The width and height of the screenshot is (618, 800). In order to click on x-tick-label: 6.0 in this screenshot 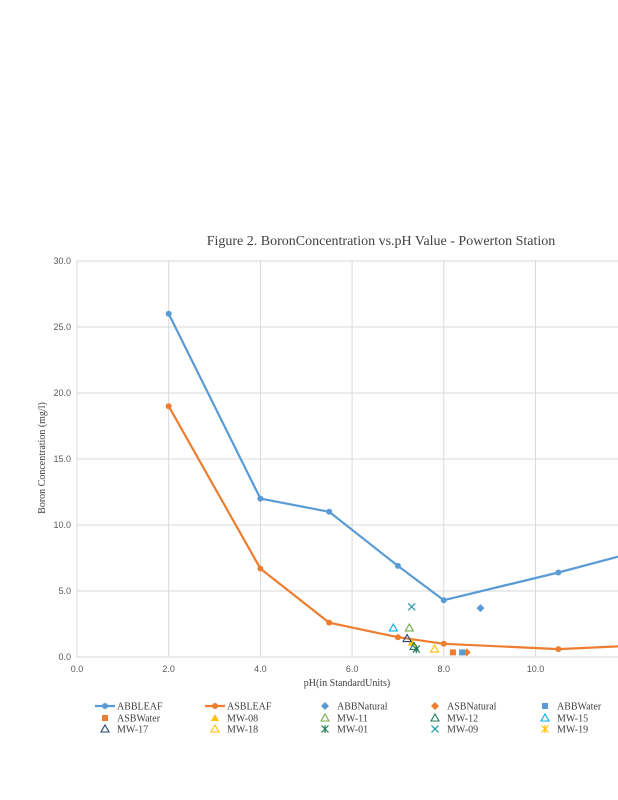, I will do `click(352, 669)`.